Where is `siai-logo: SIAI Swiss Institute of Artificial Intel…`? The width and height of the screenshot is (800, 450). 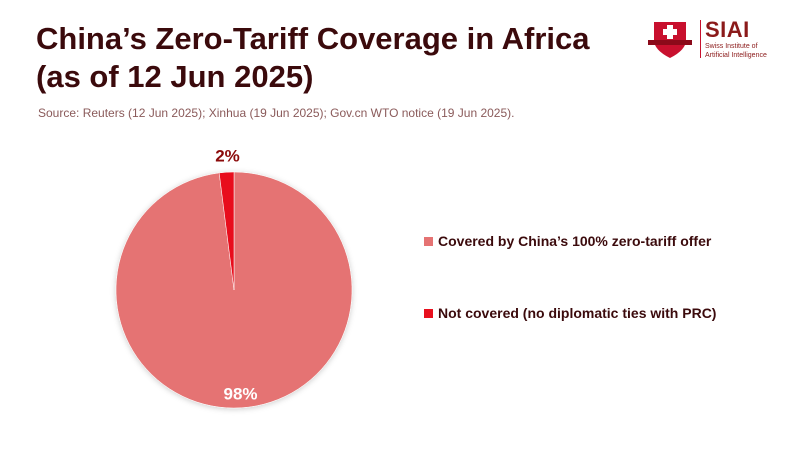
siai-logo: SIAI Swiss Institute of Artificial Intel… is located at coordinates (707, 39).